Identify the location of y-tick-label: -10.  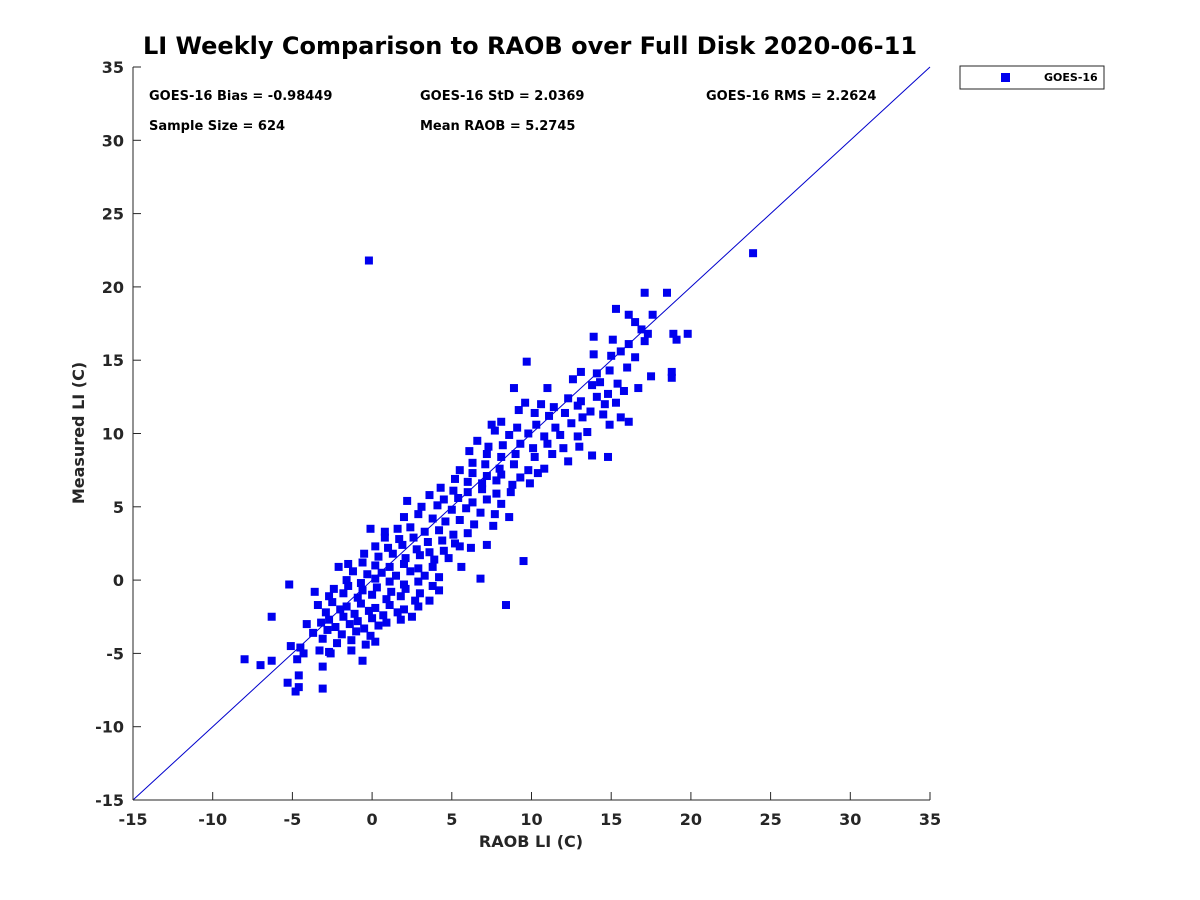
(109, 727).